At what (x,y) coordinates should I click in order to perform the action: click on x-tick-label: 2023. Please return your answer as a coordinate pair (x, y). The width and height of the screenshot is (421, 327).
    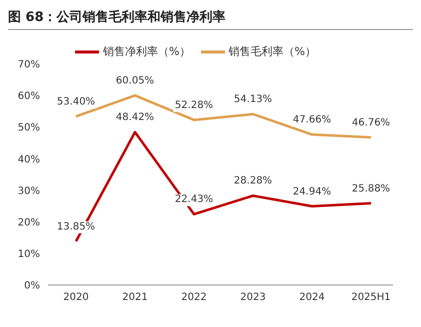
    Looking at the image, I should click on (253, 298).